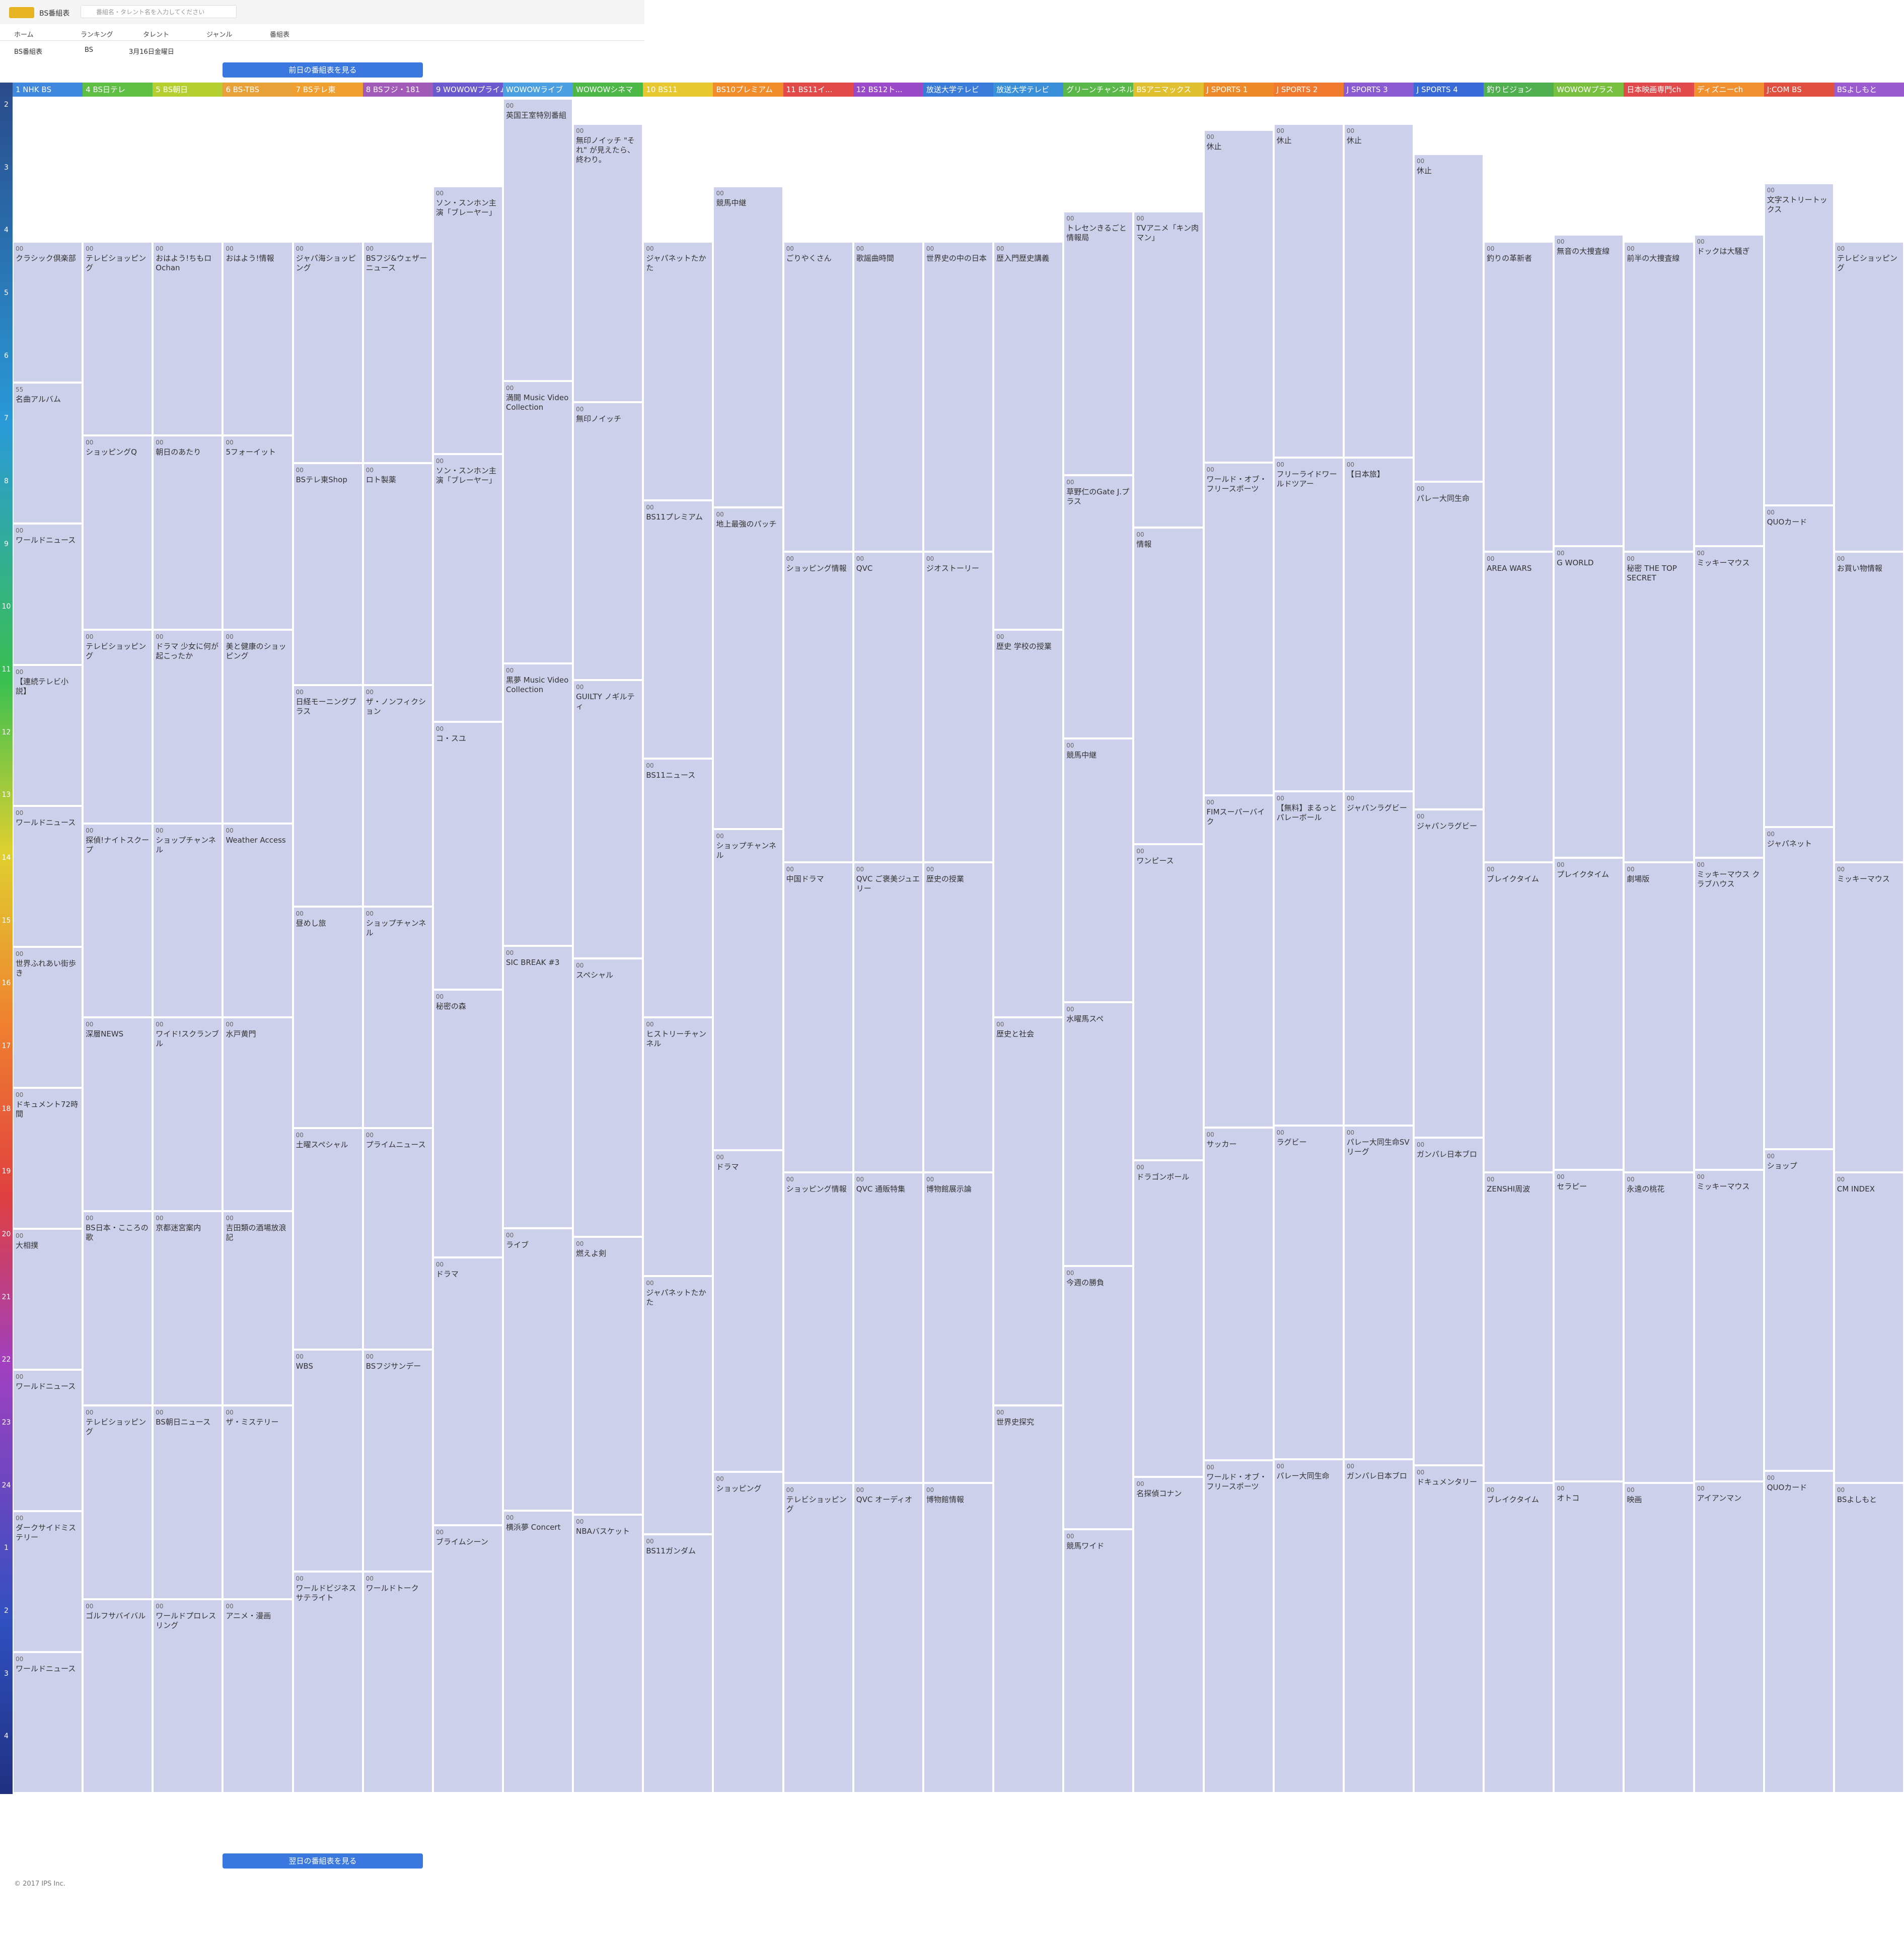  Describe the element at coordinates (327, 1018) in the screenshot. I see `program: 00 昼めし旅` at that location.